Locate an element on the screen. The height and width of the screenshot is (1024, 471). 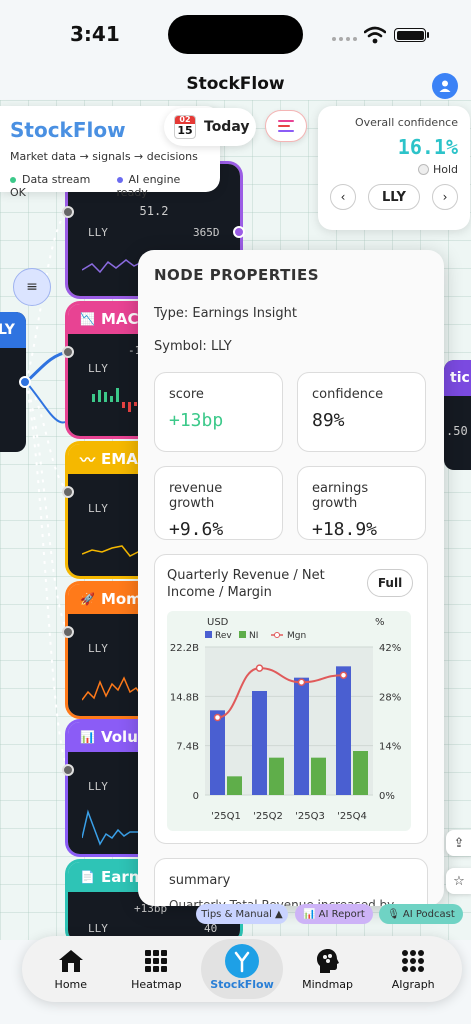
macd-node-symbol: LLY is located at coordinates (98, 368).